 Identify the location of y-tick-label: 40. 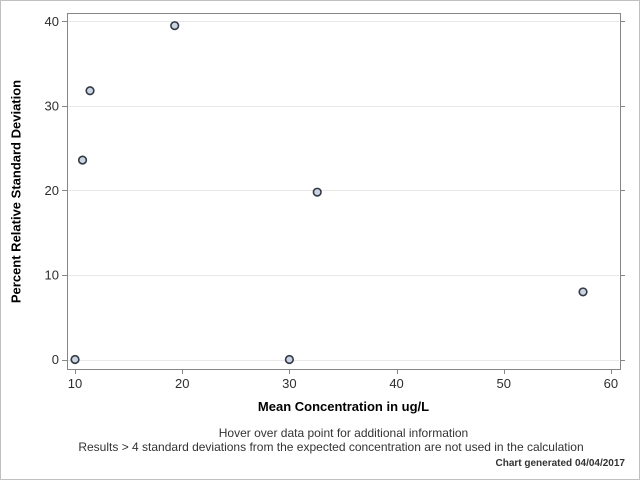
(52, 21).